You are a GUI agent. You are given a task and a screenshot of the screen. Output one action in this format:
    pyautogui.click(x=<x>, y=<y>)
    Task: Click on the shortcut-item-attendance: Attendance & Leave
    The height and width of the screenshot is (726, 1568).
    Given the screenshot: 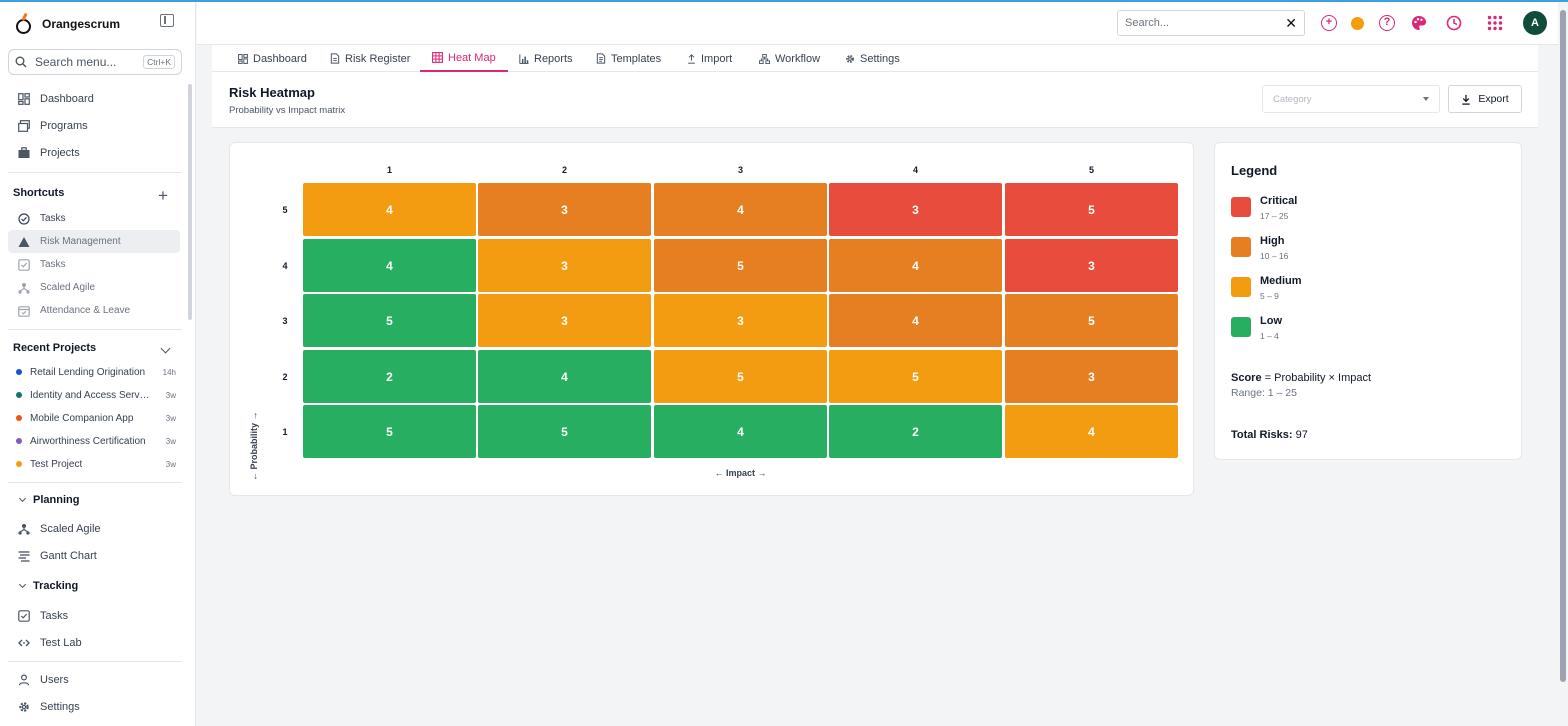 What is the action you would take?
    pyautogui.click(x=94, y=310)
    